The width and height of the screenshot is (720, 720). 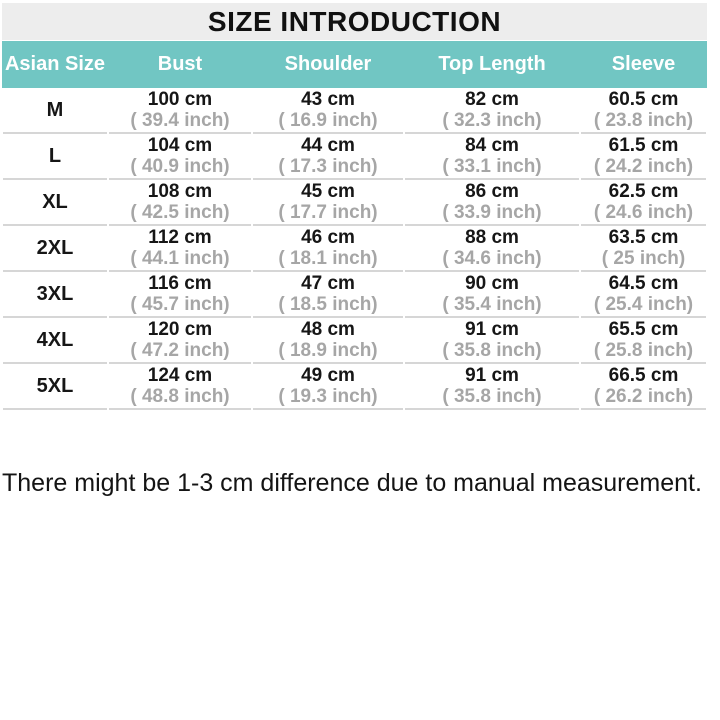 I want to click on bust-cell: 124 cm ( 48.8 inch), so click(x=180, y=387).